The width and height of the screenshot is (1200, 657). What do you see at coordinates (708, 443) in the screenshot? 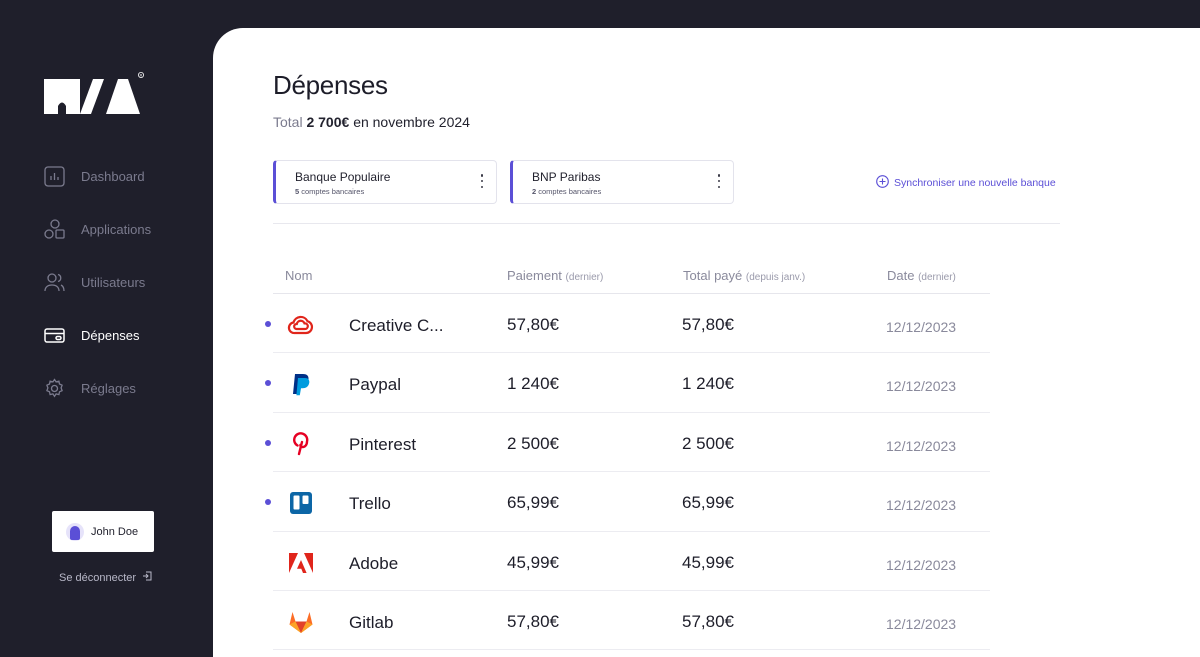
I see `total-paid: 2 500€` at bounding box center [708, 443].